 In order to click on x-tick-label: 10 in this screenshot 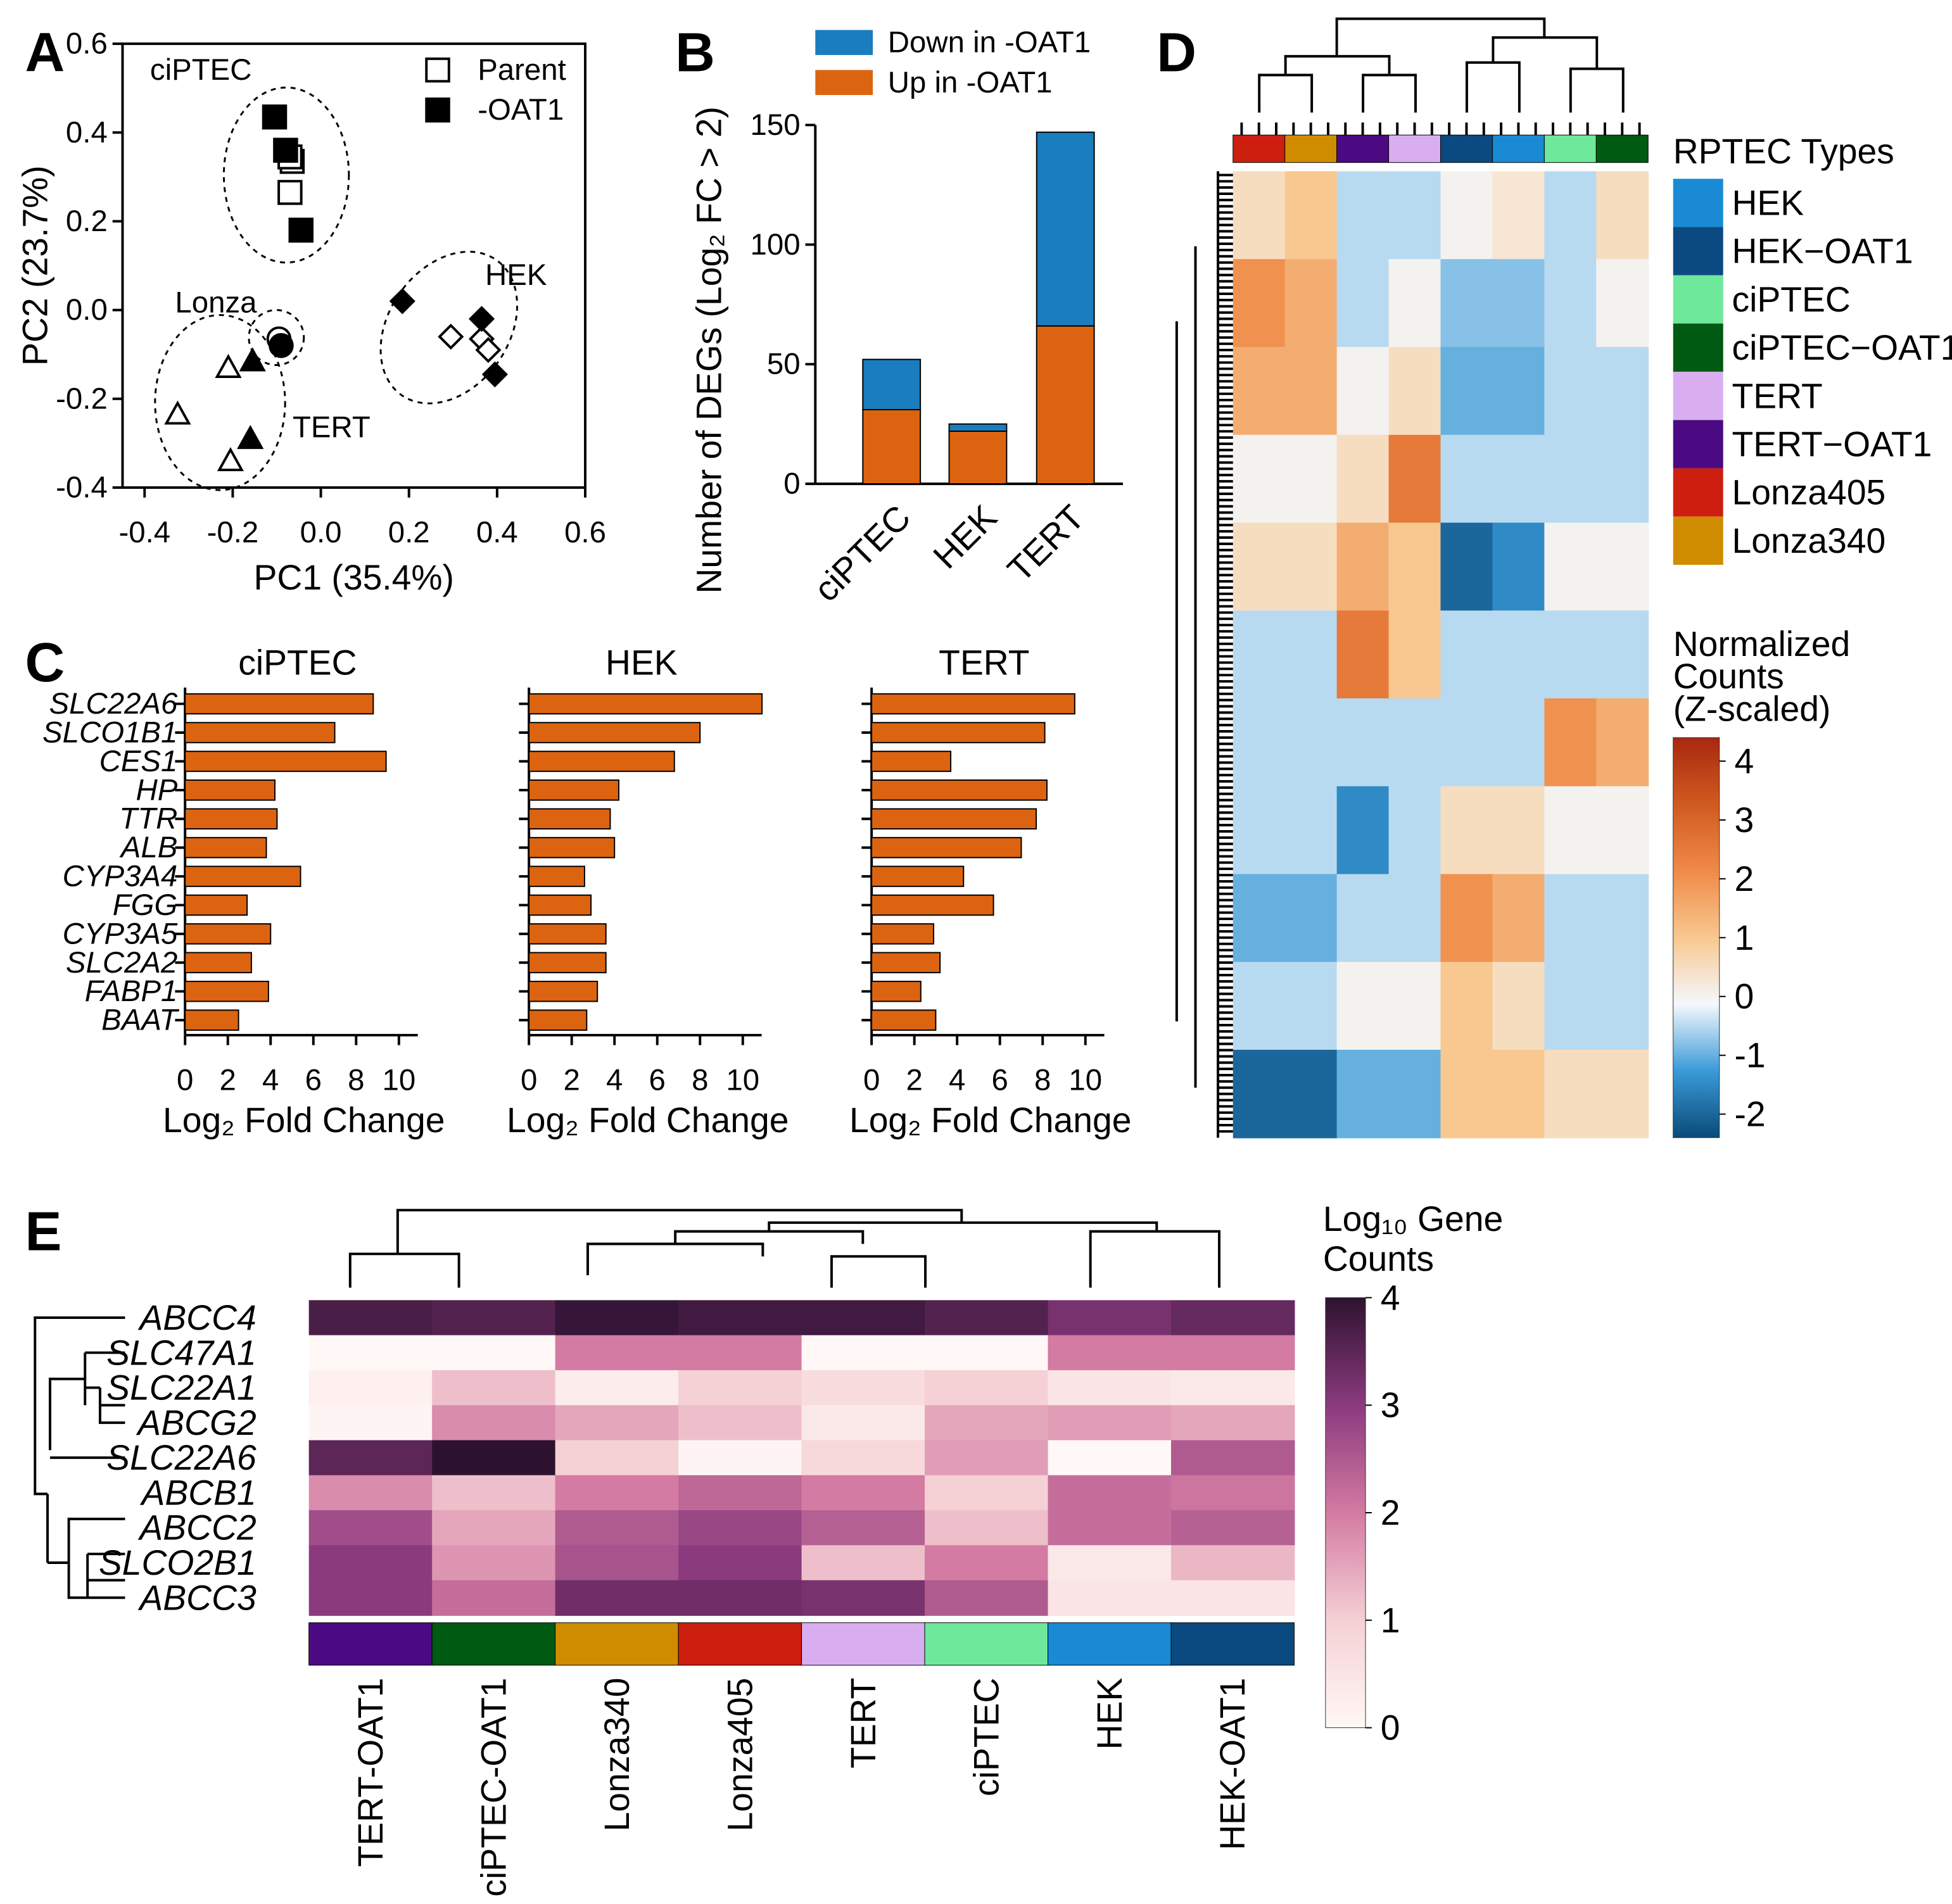, I will do `click(398, 1080)`.